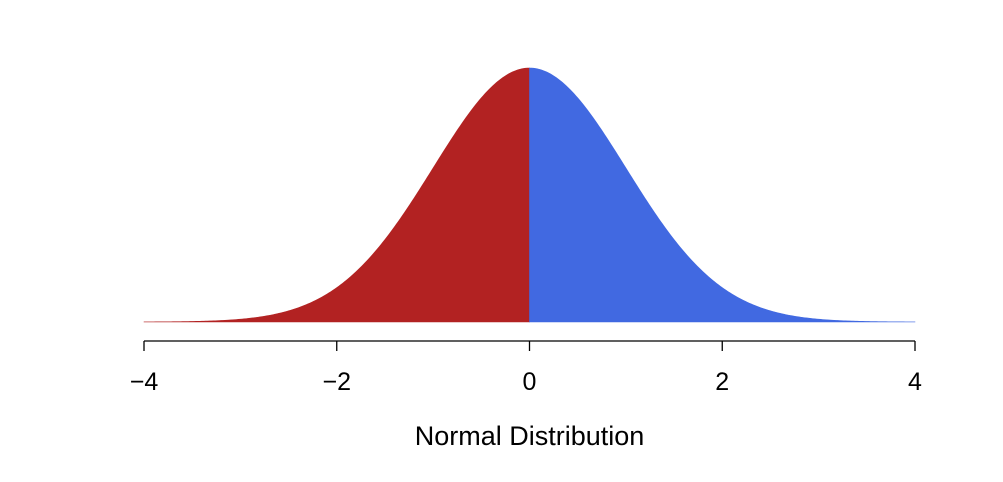  I want to click on x-axis: −4 −2 0 2 4, so click(526, 368).